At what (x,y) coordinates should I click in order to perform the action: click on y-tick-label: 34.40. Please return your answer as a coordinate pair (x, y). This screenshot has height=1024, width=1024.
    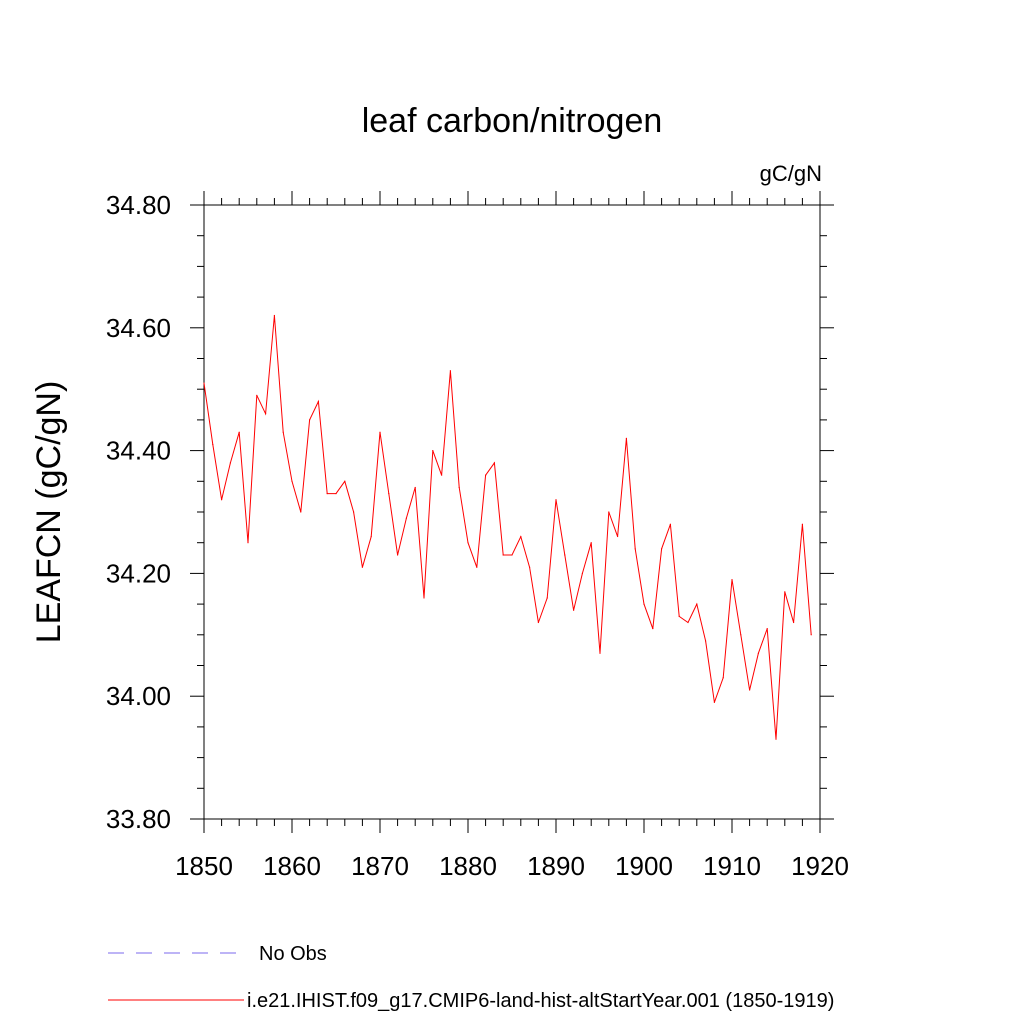
    Looking at the image, I should click on (138, 451).